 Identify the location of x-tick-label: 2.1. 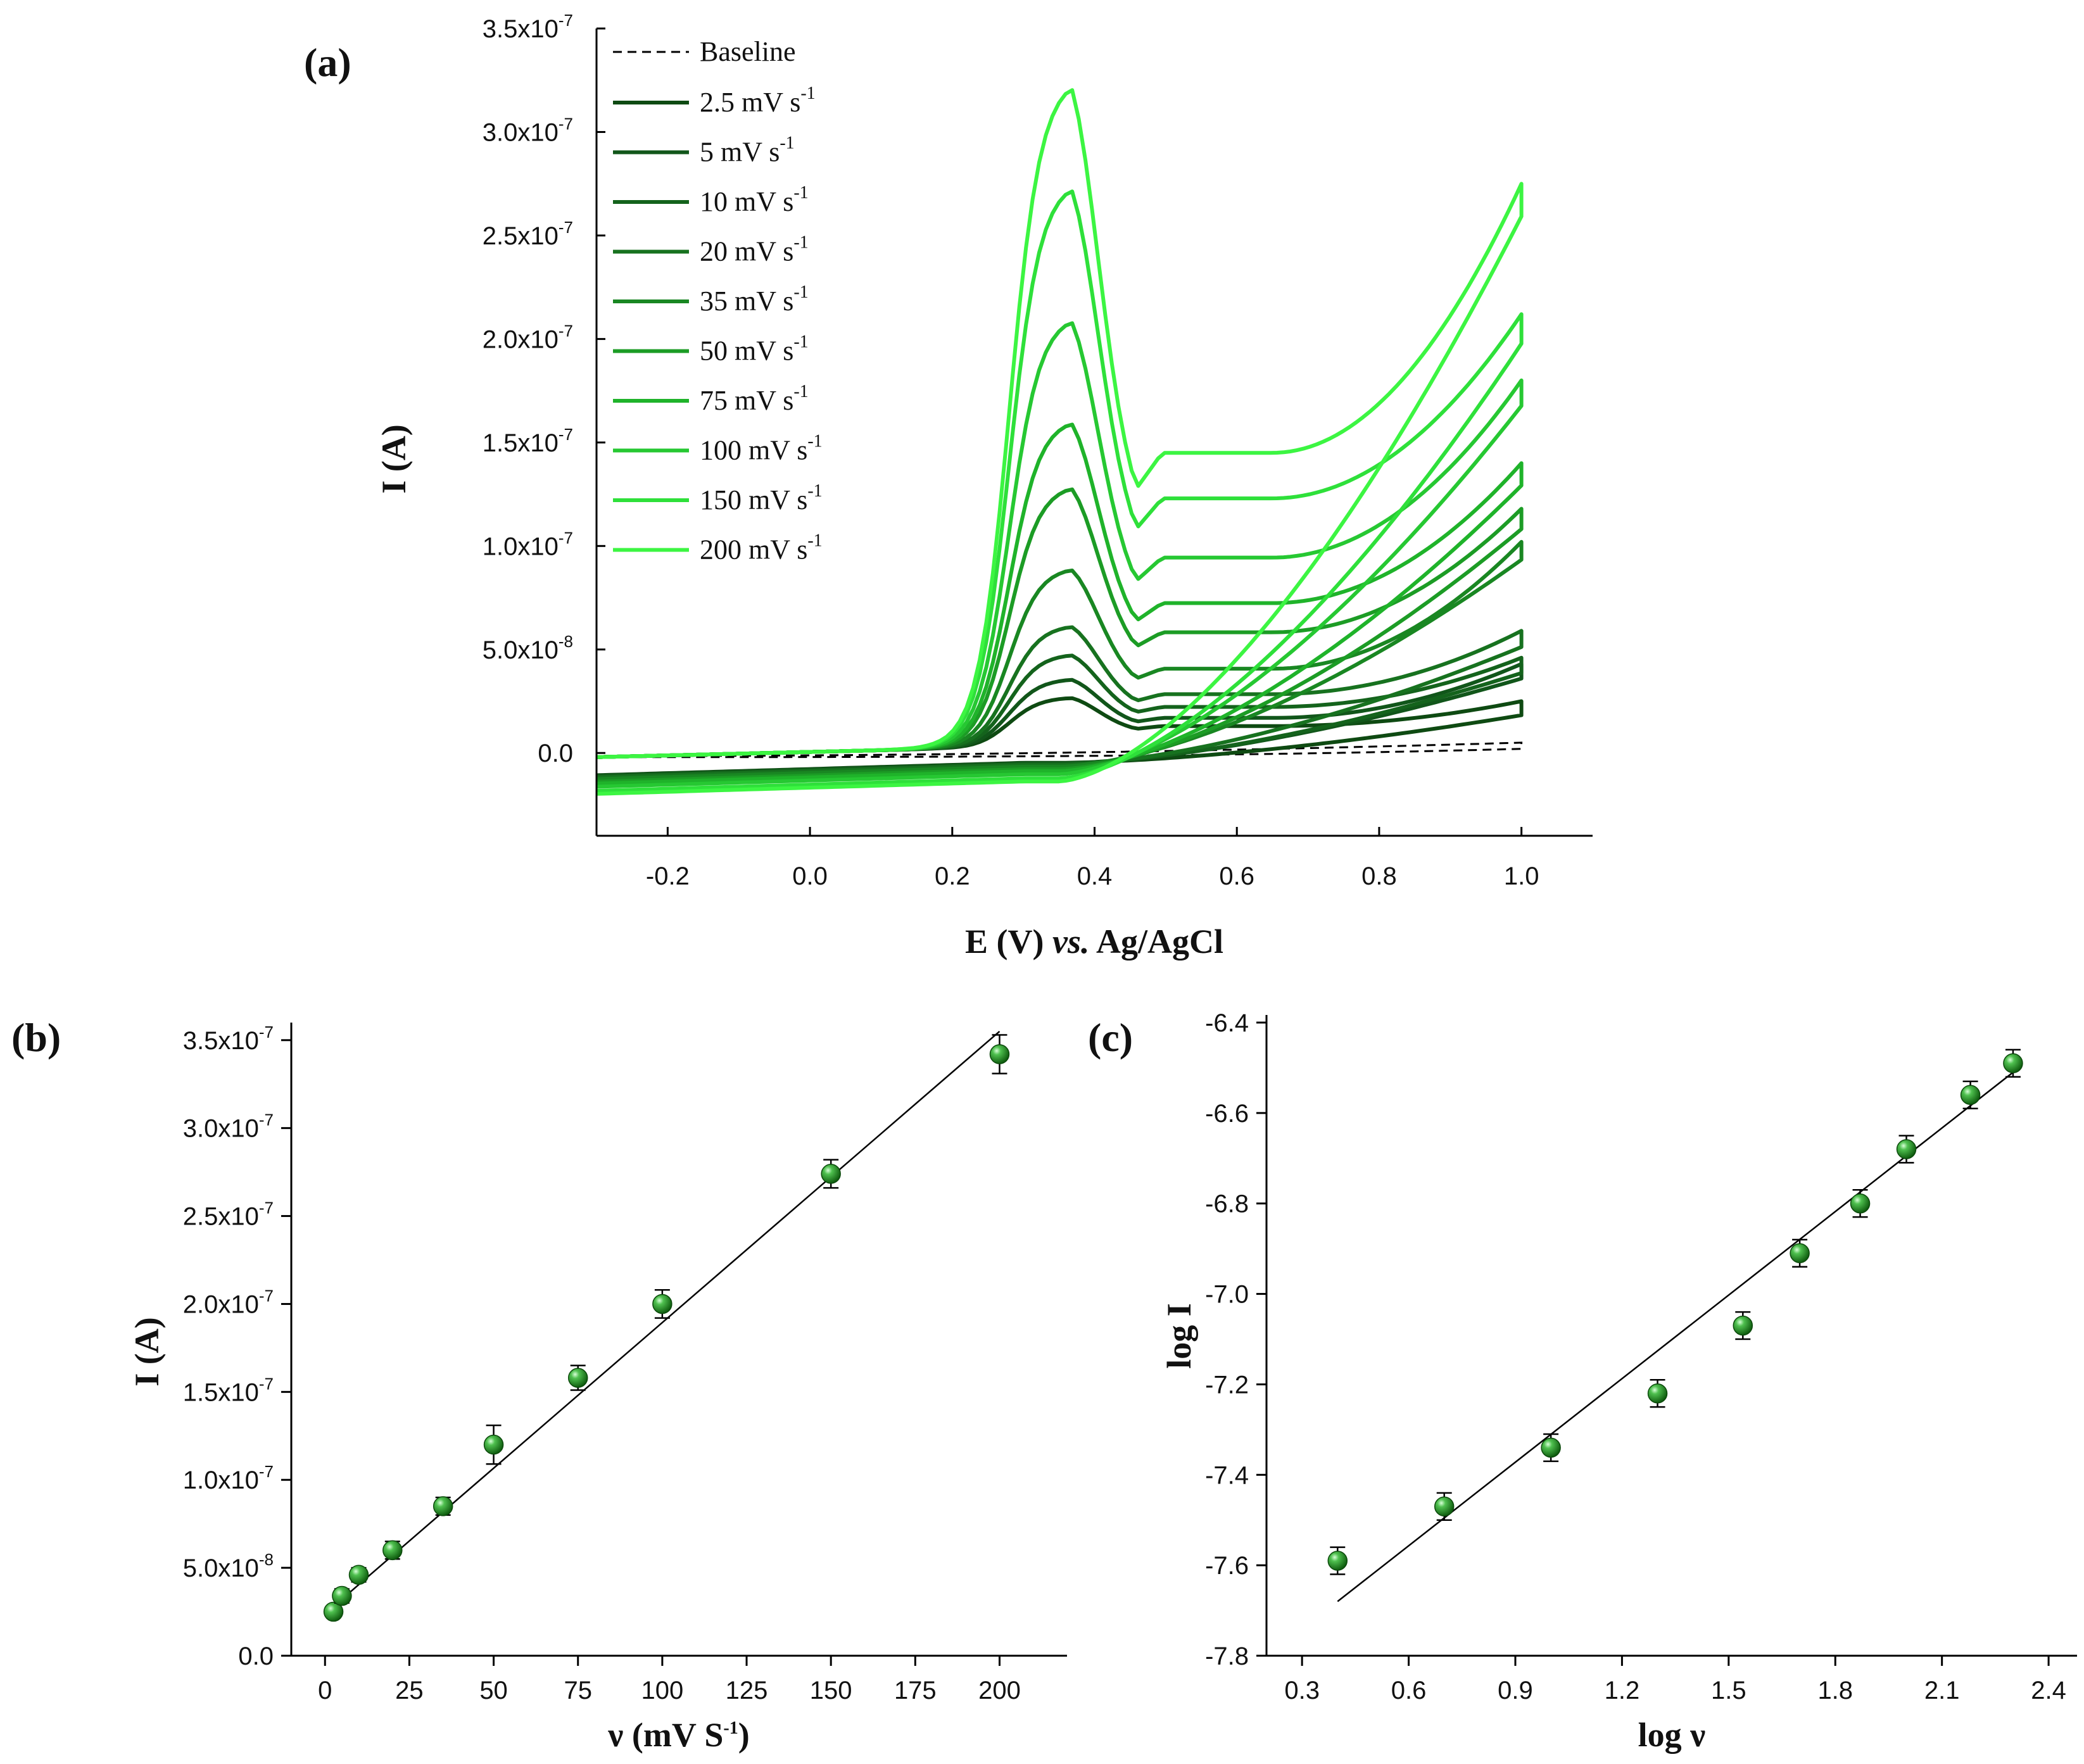
(1942, 1690).